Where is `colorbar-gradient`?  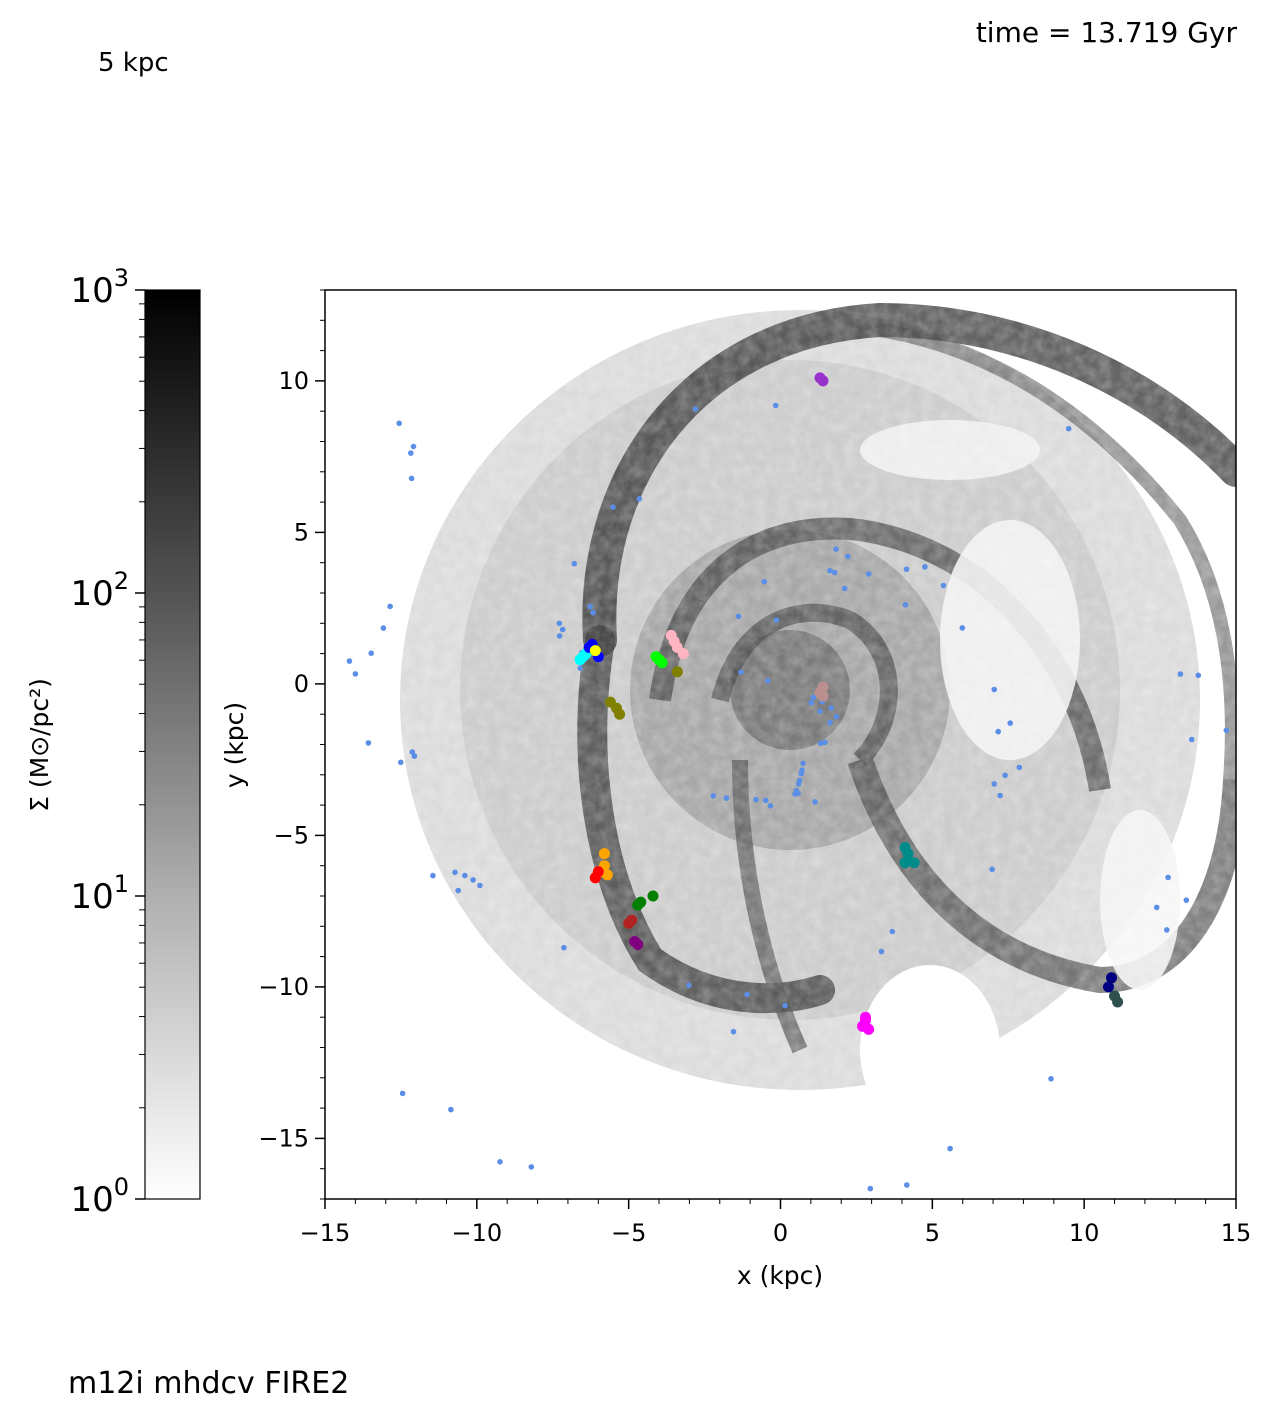
colorbar-gradient is located at coordinates (172, 744).